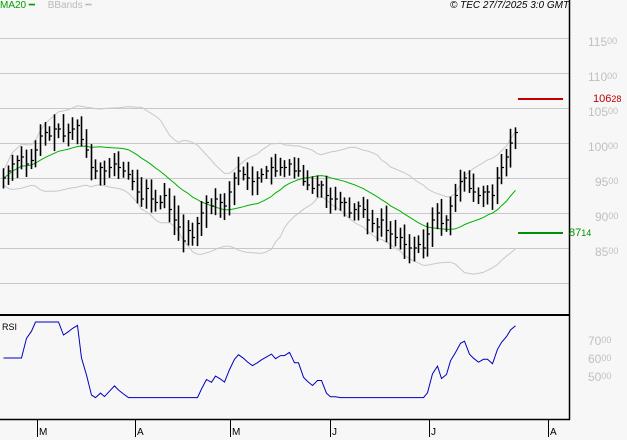 Image resolution: width=627 pixels, height=440 pixels. What do you see at coordinates (13, 5) in the screenshot?
I see `legend-ma20-label: MA20` at bounding box center [13, 5].